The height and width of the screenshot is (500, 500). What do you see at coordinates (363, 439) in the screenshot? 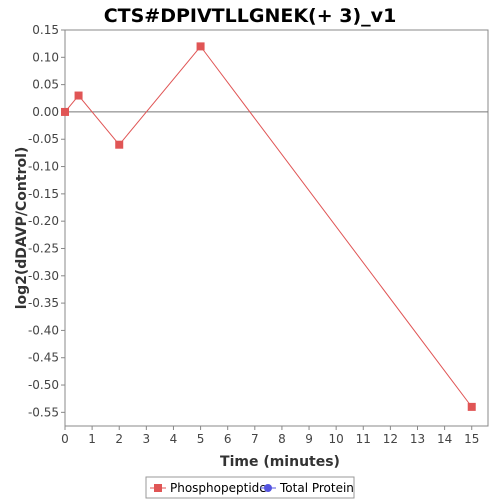
I see `x-tick-label: 11` at bounding box center [363, 439].